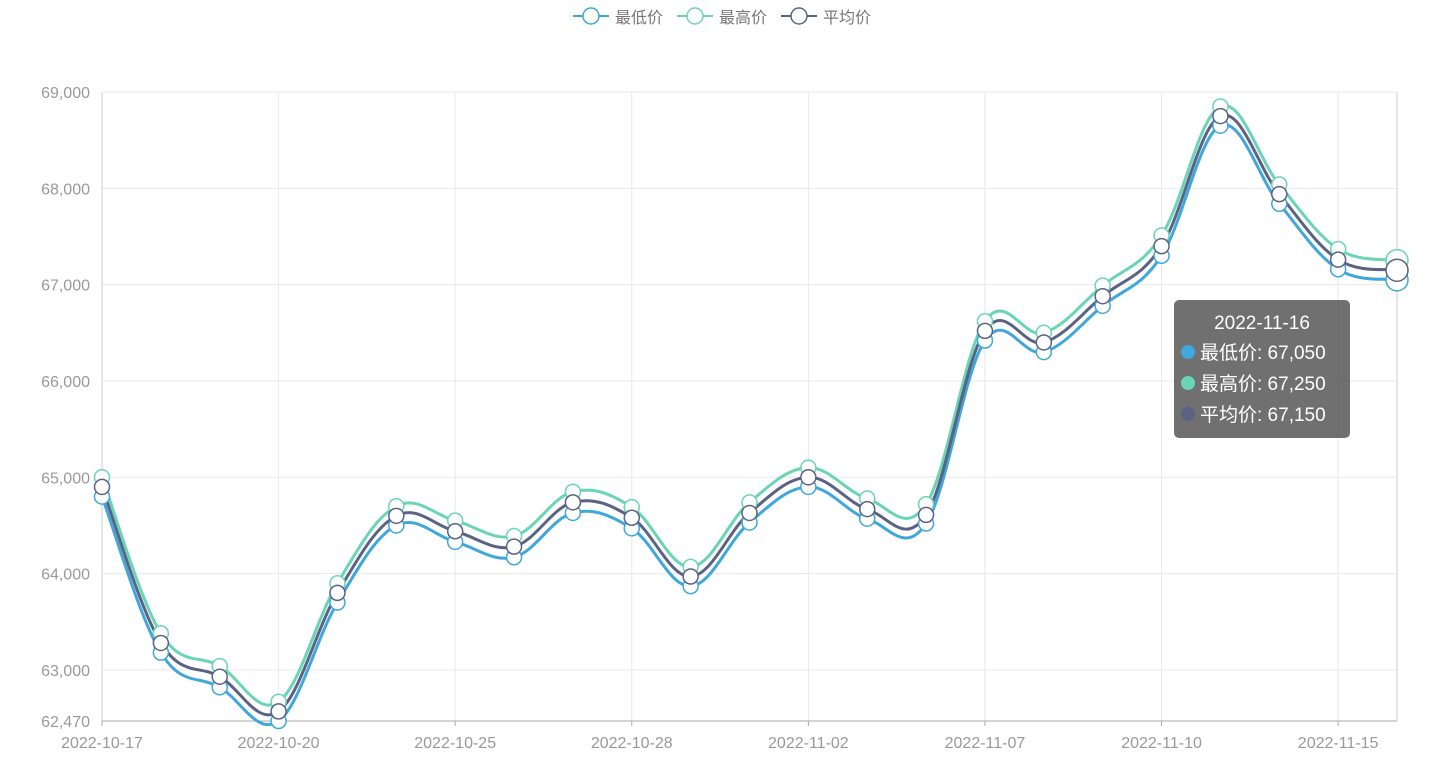 The width and height of the screenshot is (1444, 757). Describe the element at coordinates (808, 743) in the screenshot. I see `x-tick-label: 2022-11-02` at that location.